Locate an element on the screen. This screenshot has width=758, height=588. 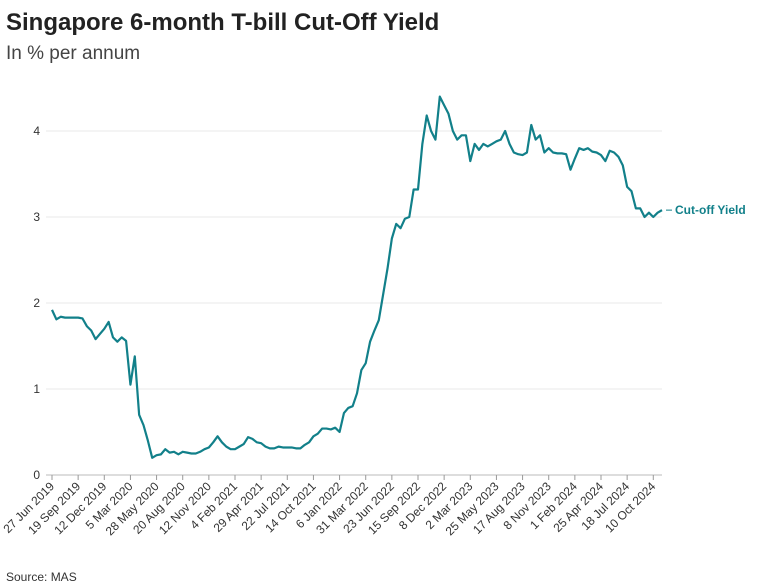
y-tick-label: 0 is located at coordinates (36, 475).